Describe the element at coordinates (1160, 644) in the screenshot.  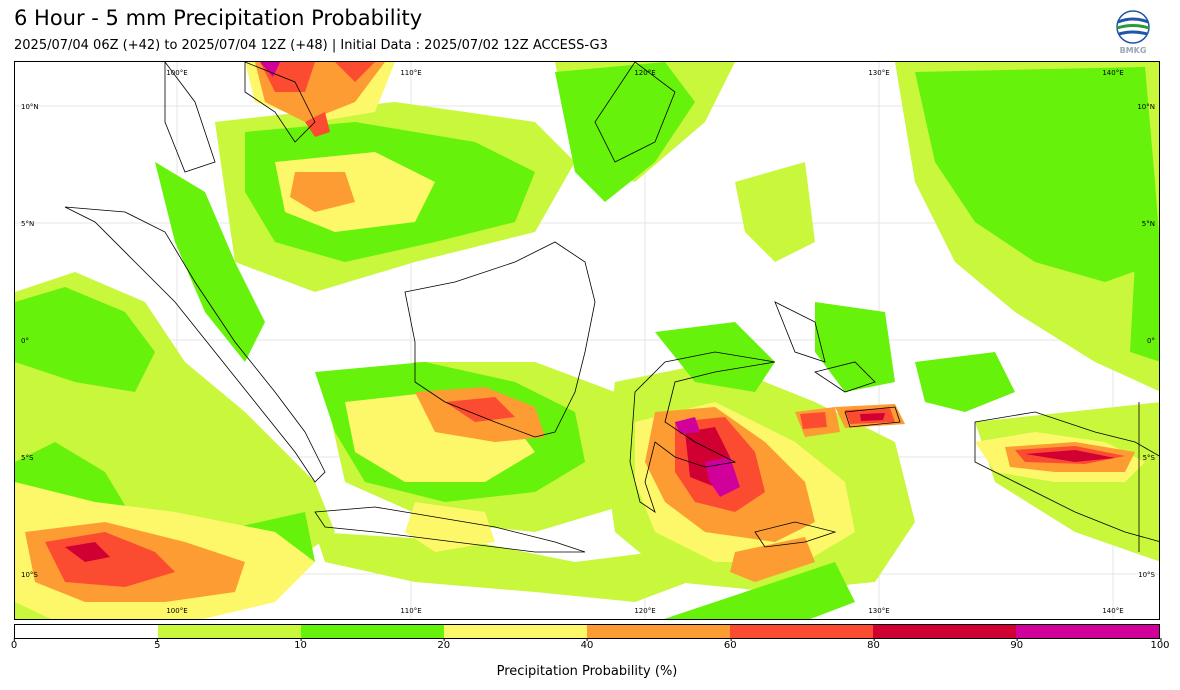
I see `colorbar-tick-label: 100` at that location.